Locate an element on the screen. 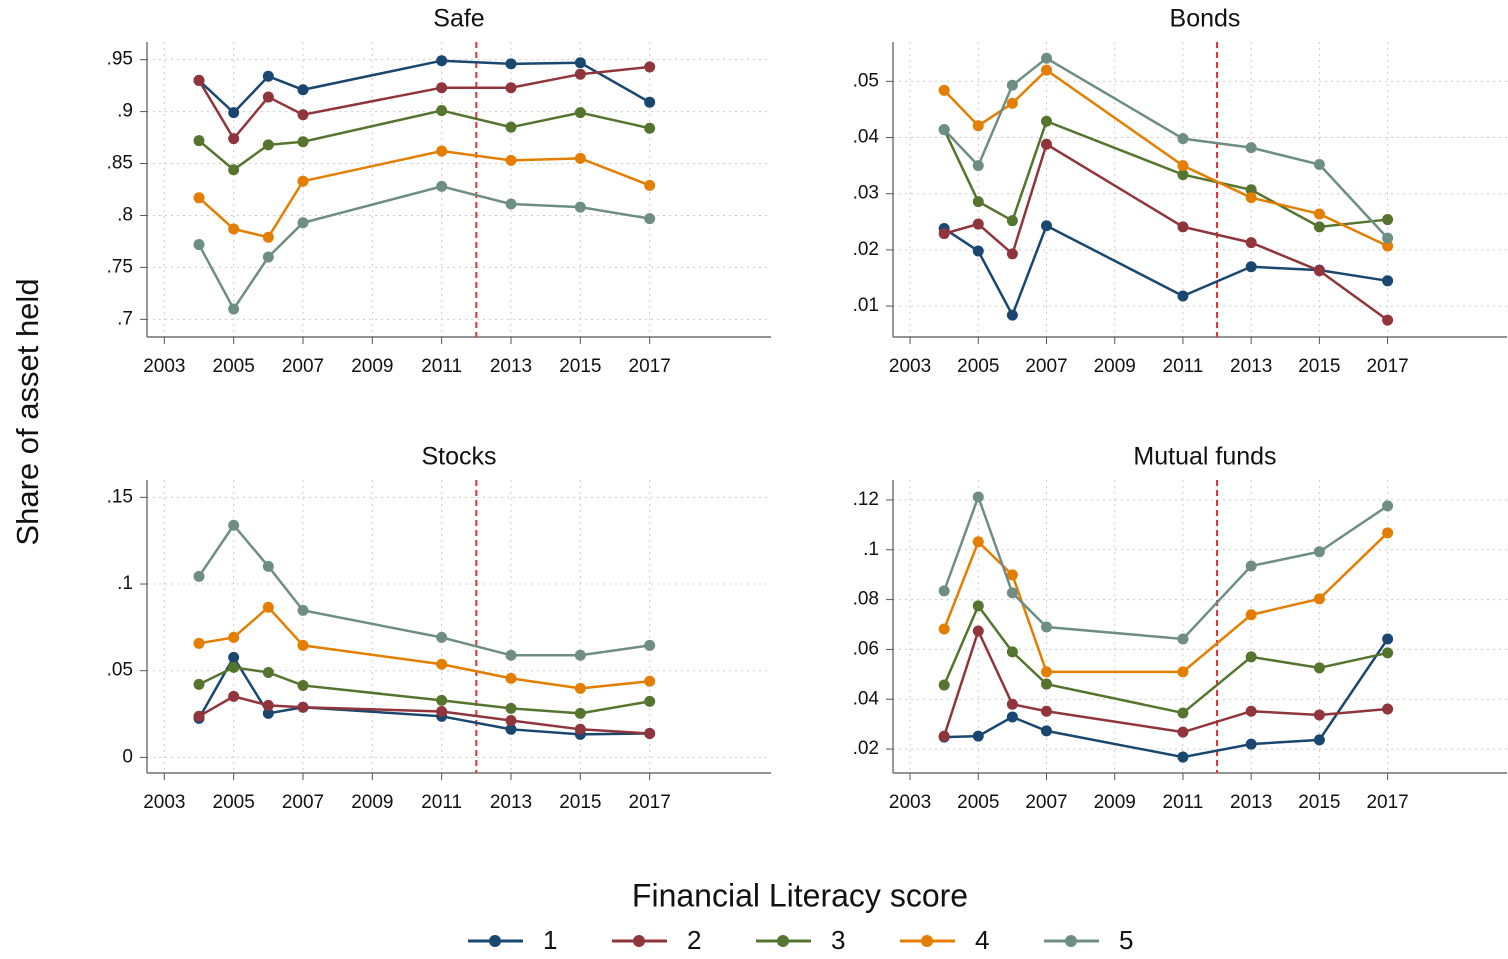 Image resolution: width=1508 pixels, height=959 pixels. panel-title: Bonds is located at coordinates (1205, 19).